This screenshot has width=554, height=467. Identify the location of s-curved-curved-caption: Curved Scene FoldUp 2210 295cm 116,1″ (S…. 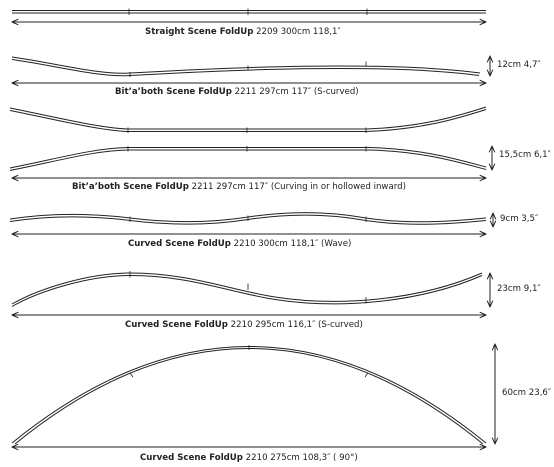
(244, 325).